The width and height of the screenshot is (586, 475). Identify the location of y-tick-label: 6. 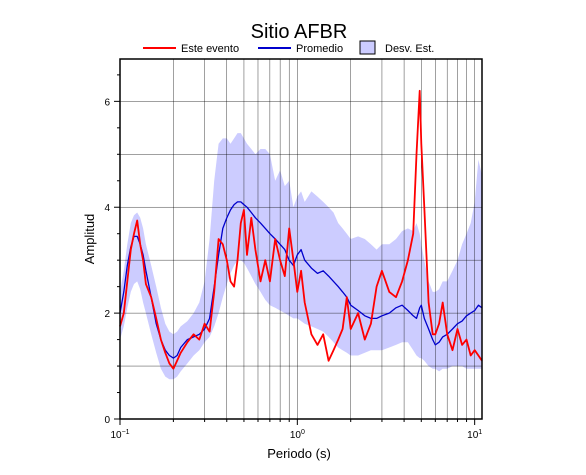
(107, 102).